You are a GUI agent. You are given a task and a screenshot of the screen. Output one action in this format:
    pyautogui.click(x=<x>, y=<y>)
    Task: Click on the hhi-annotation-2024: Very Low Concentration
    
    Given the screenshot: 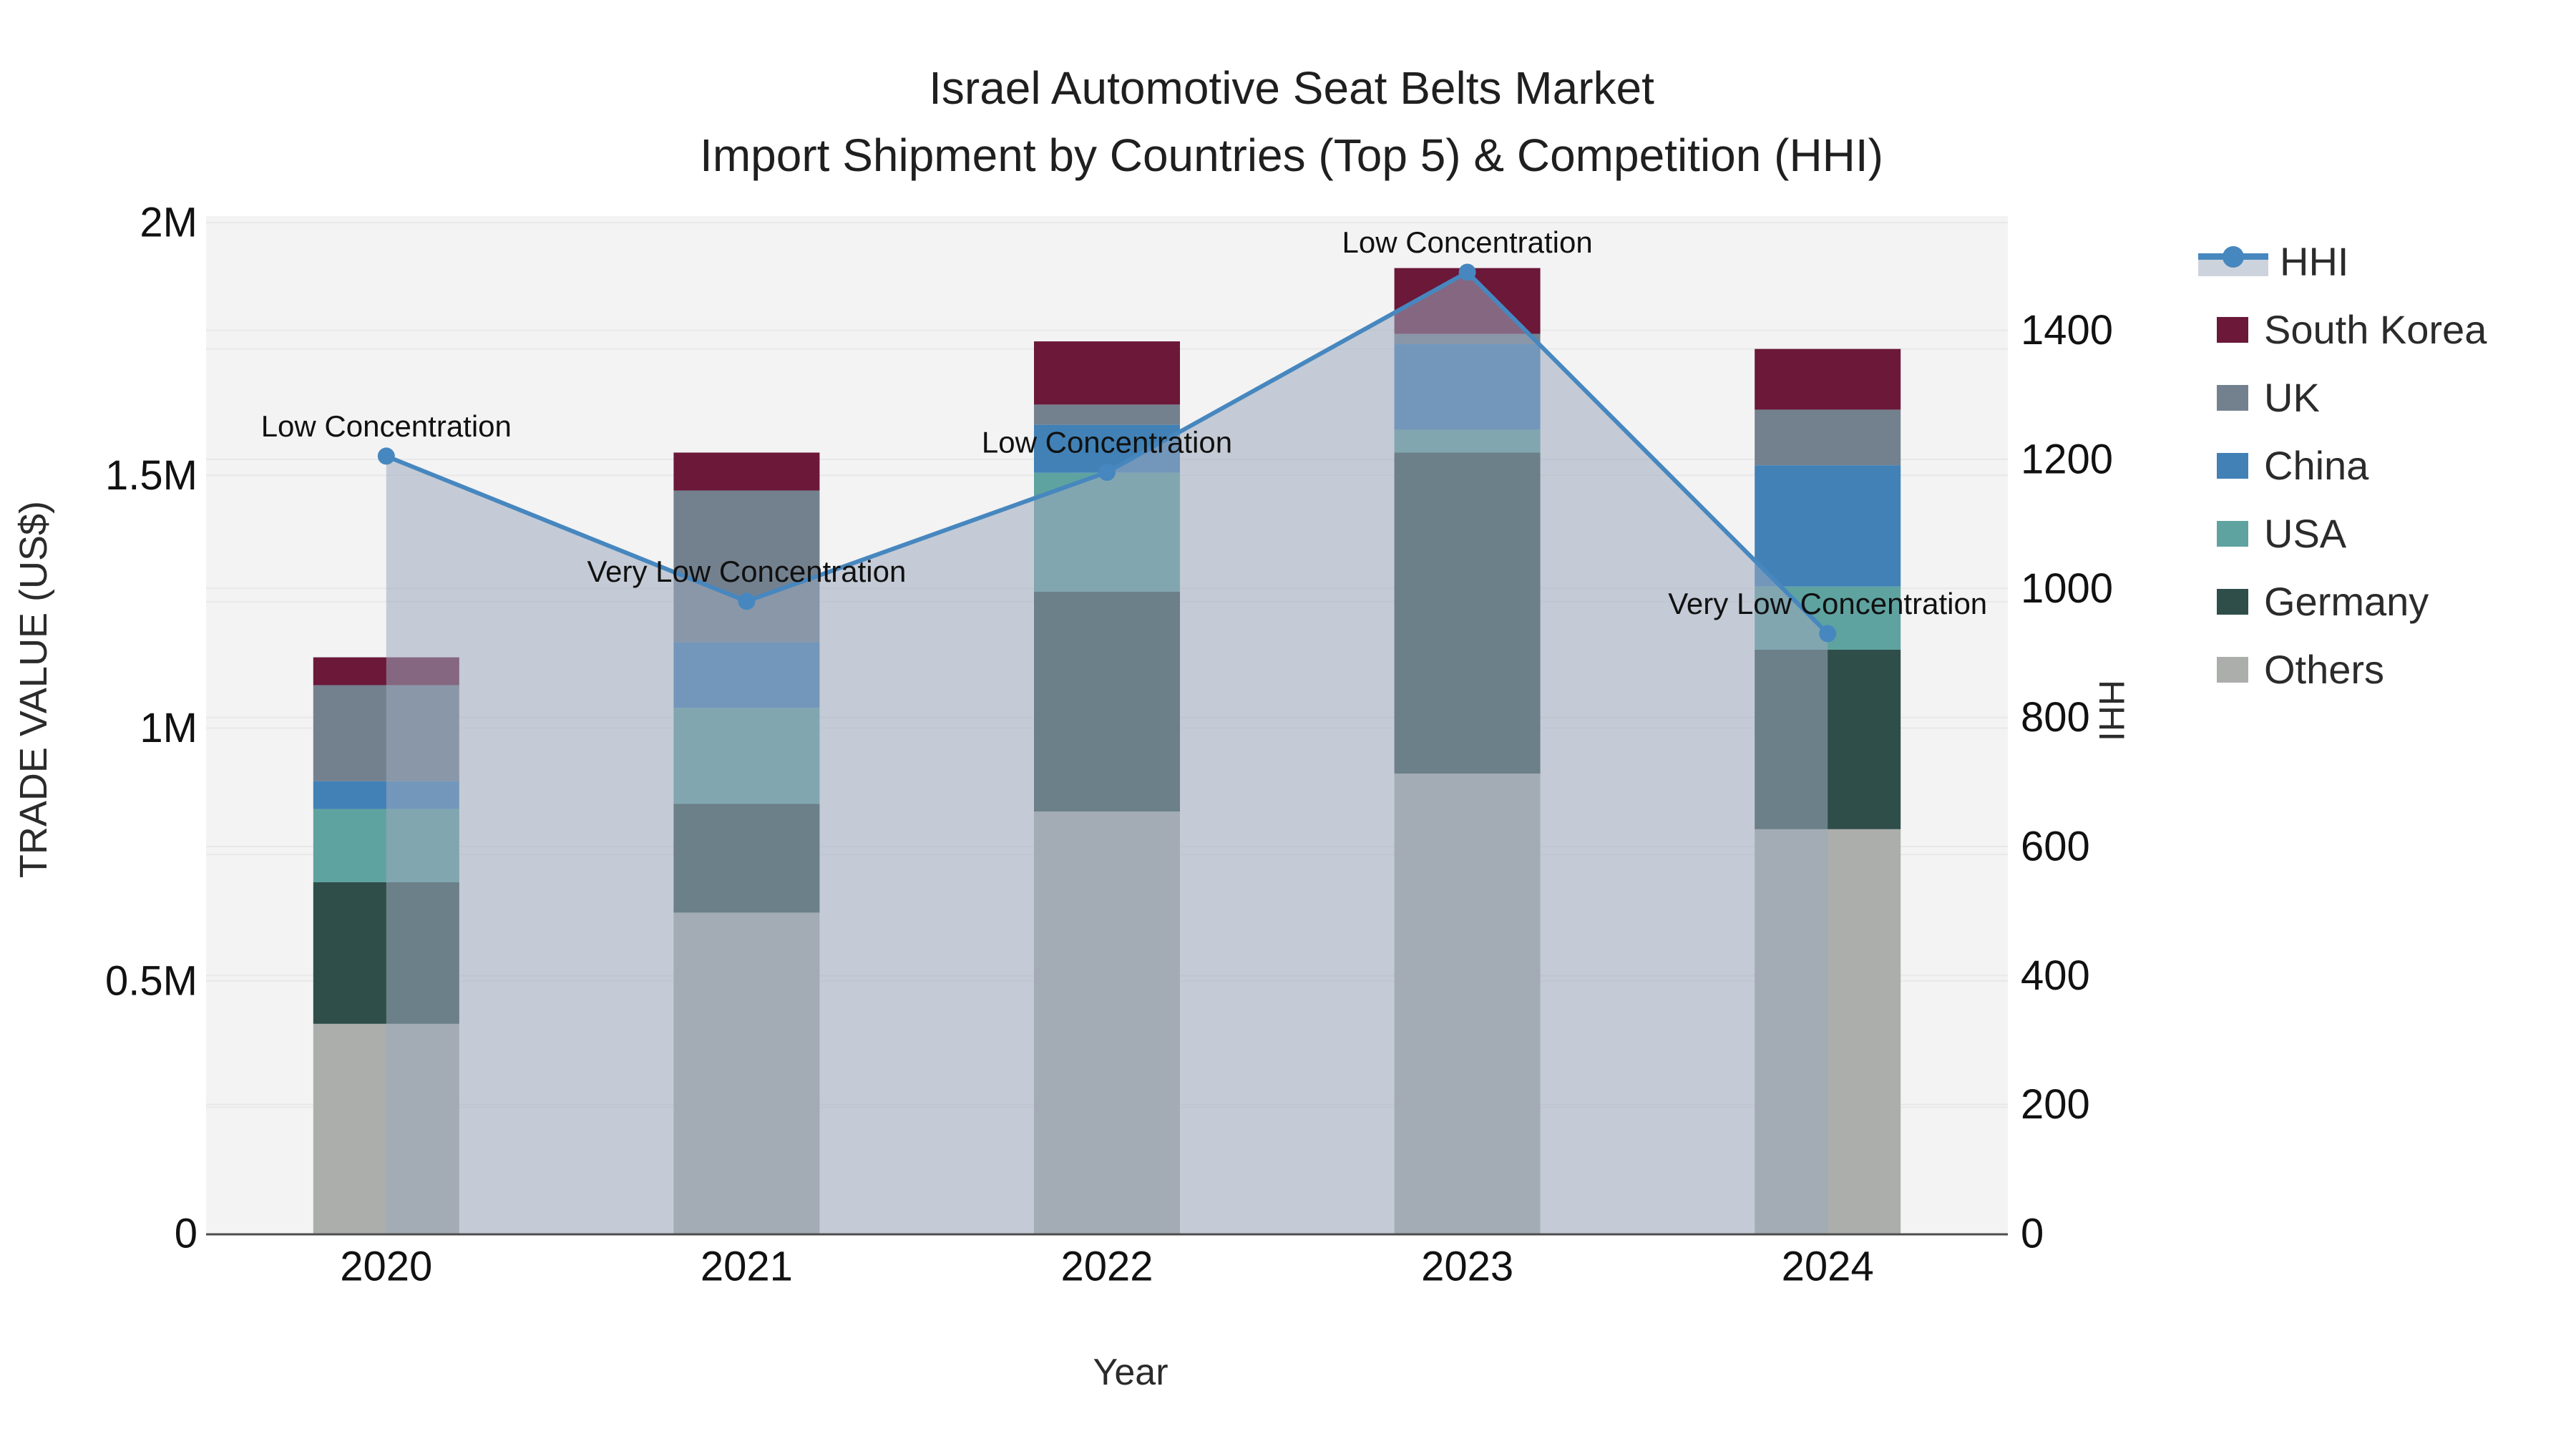 What is the action you would take?
    pyautogui.click(x=1827, y=603)
    